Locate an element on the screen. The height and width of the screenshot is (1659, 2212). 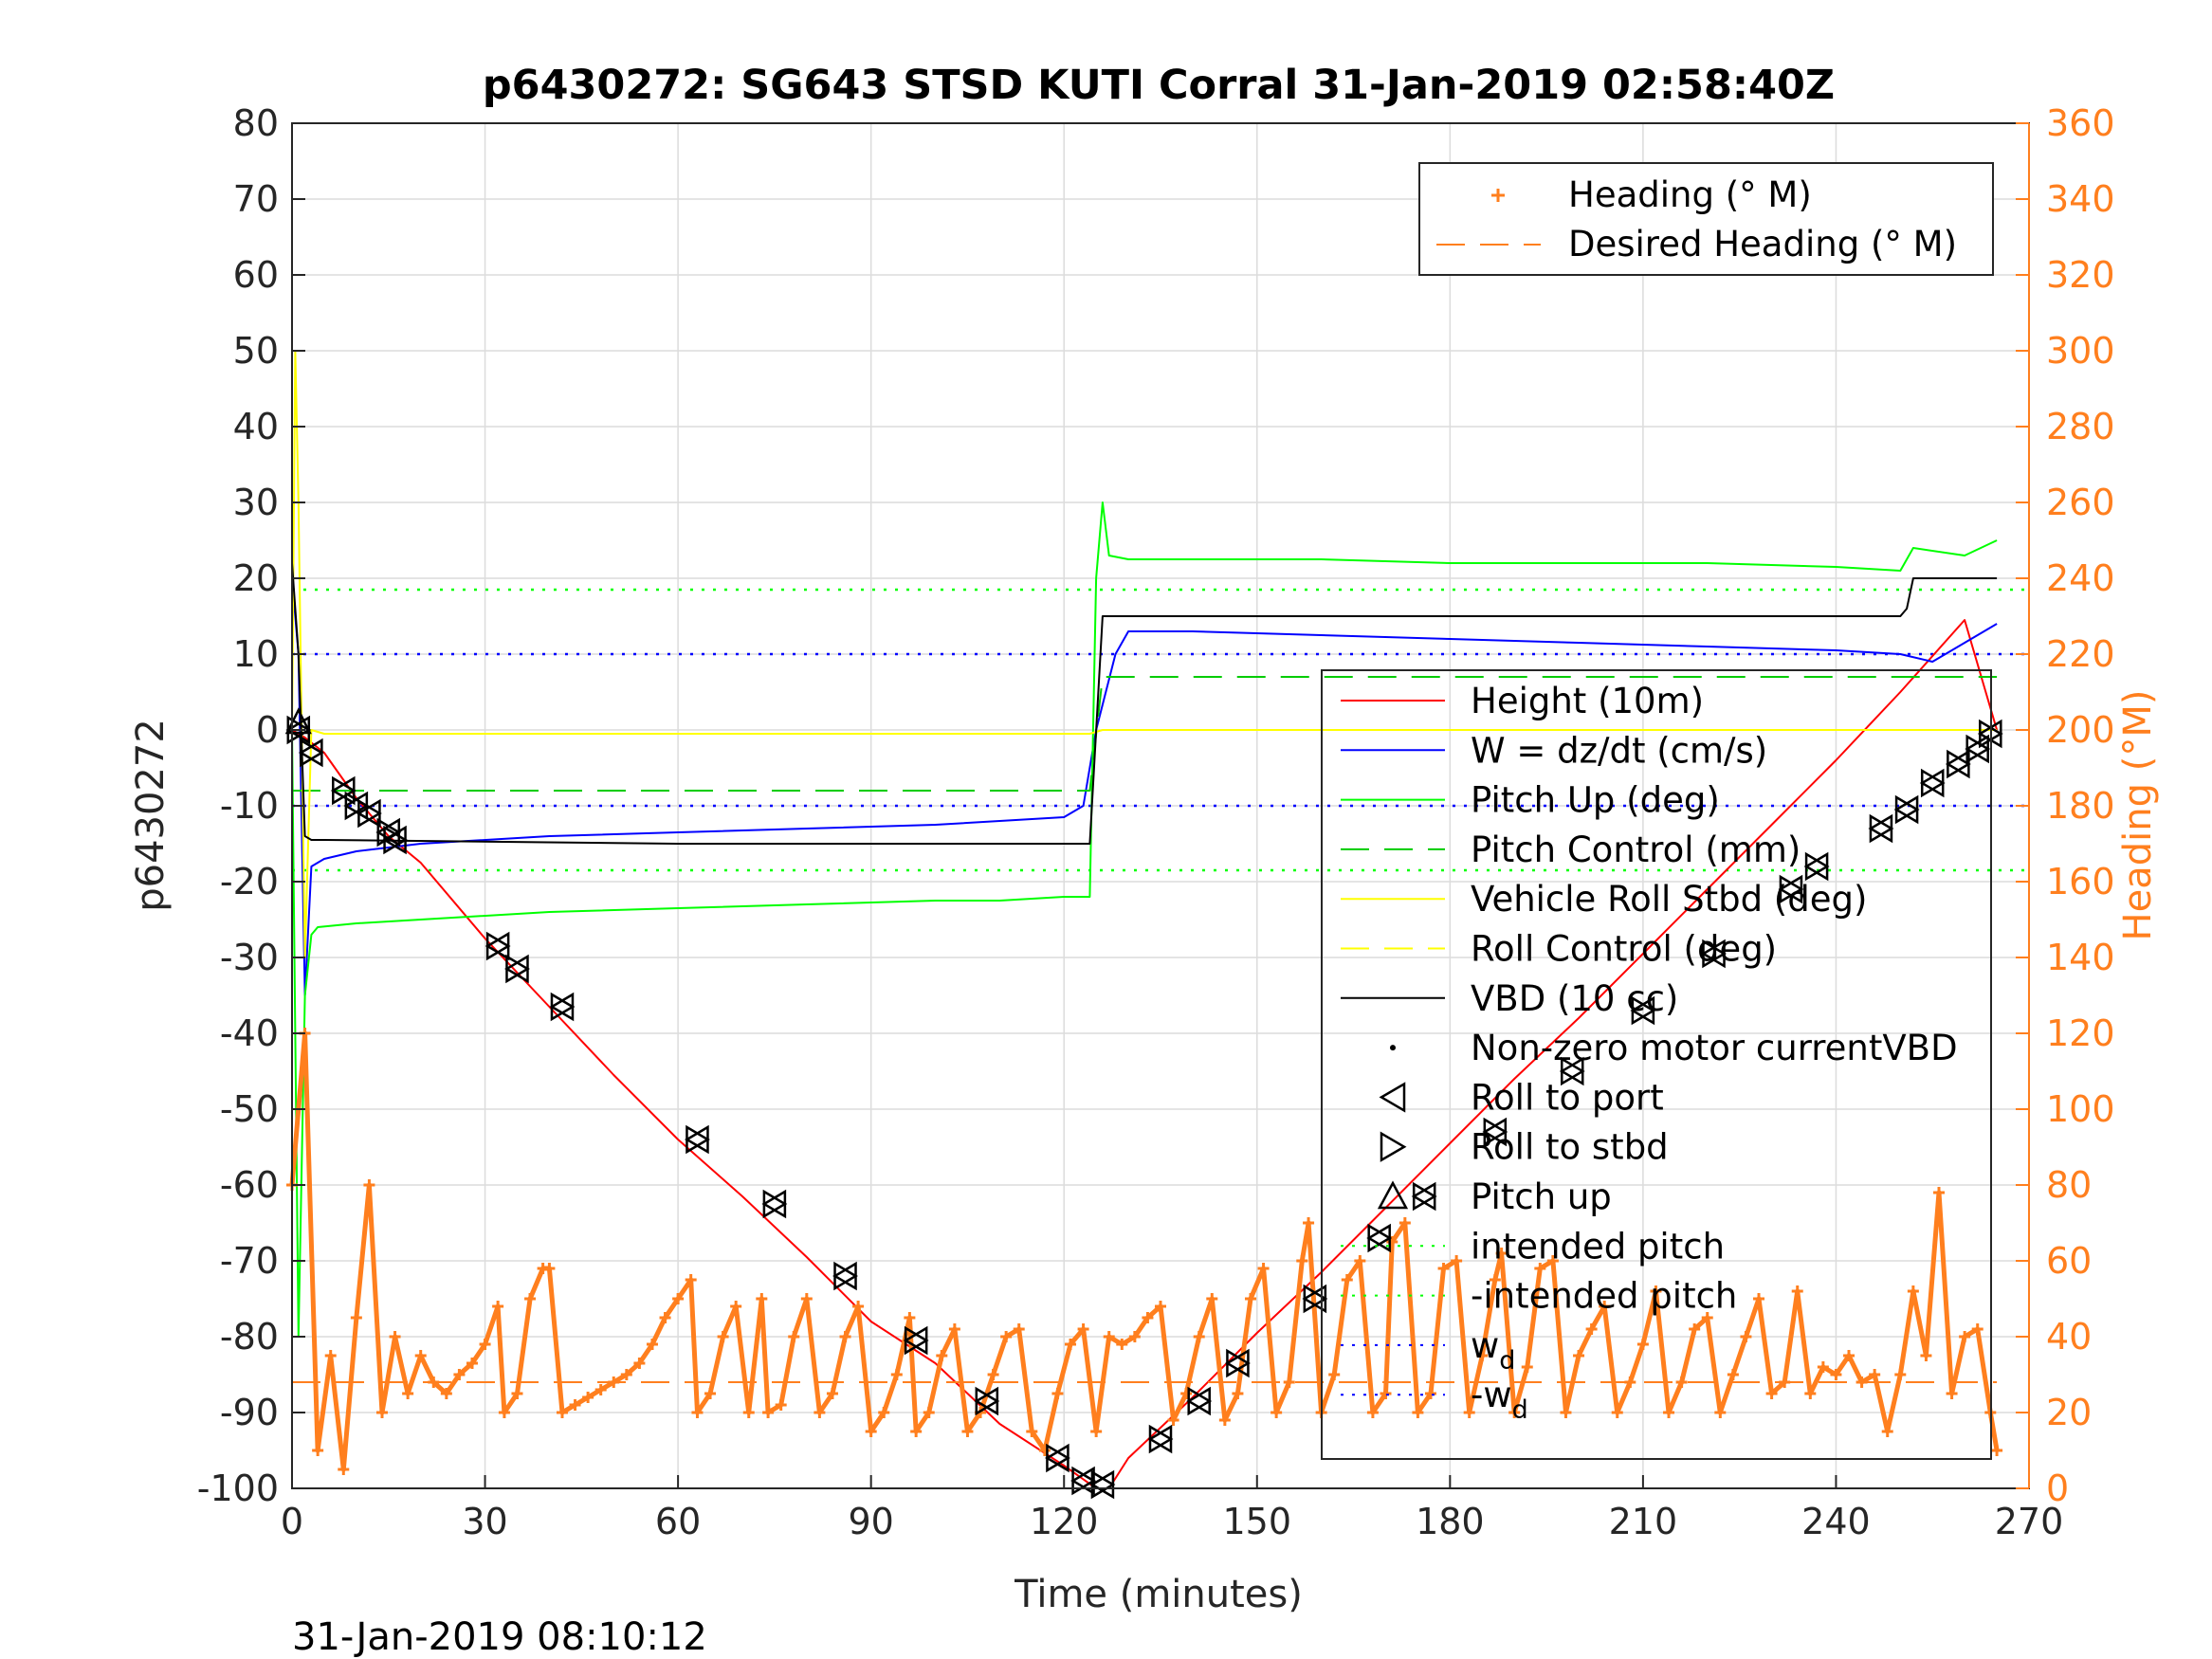
y-tick-label: -80 is located at coordinates (249, 1337).